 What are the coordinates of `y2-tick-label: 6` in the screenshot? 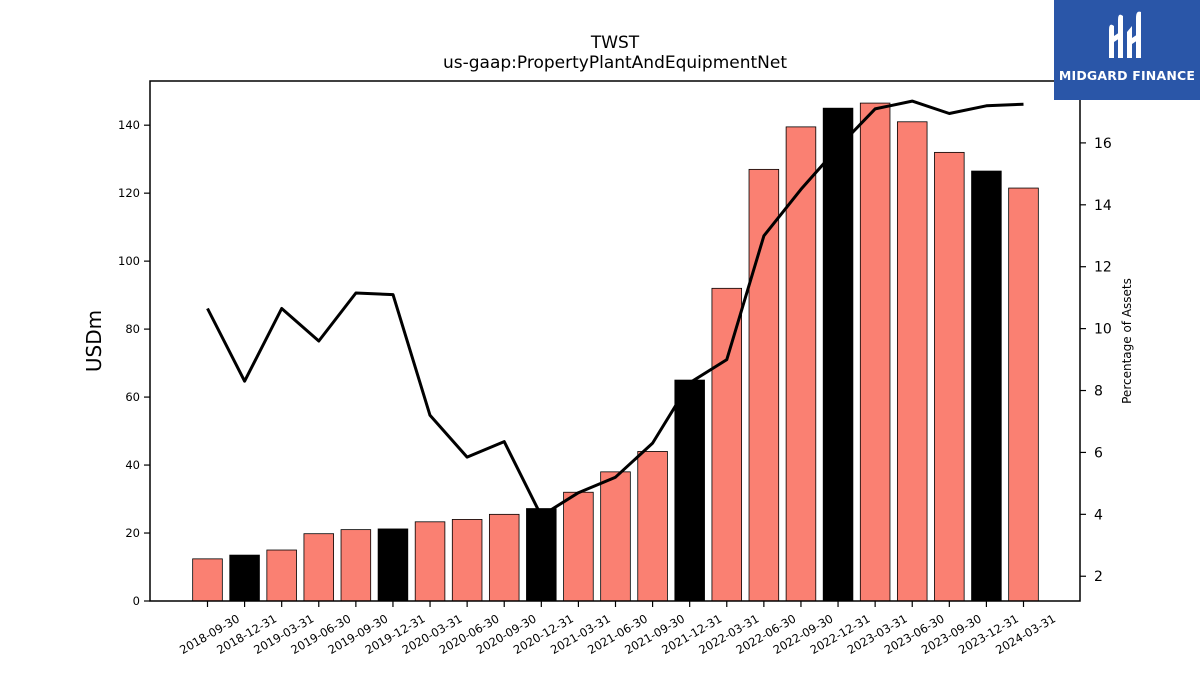 It's located at (1098, 453).